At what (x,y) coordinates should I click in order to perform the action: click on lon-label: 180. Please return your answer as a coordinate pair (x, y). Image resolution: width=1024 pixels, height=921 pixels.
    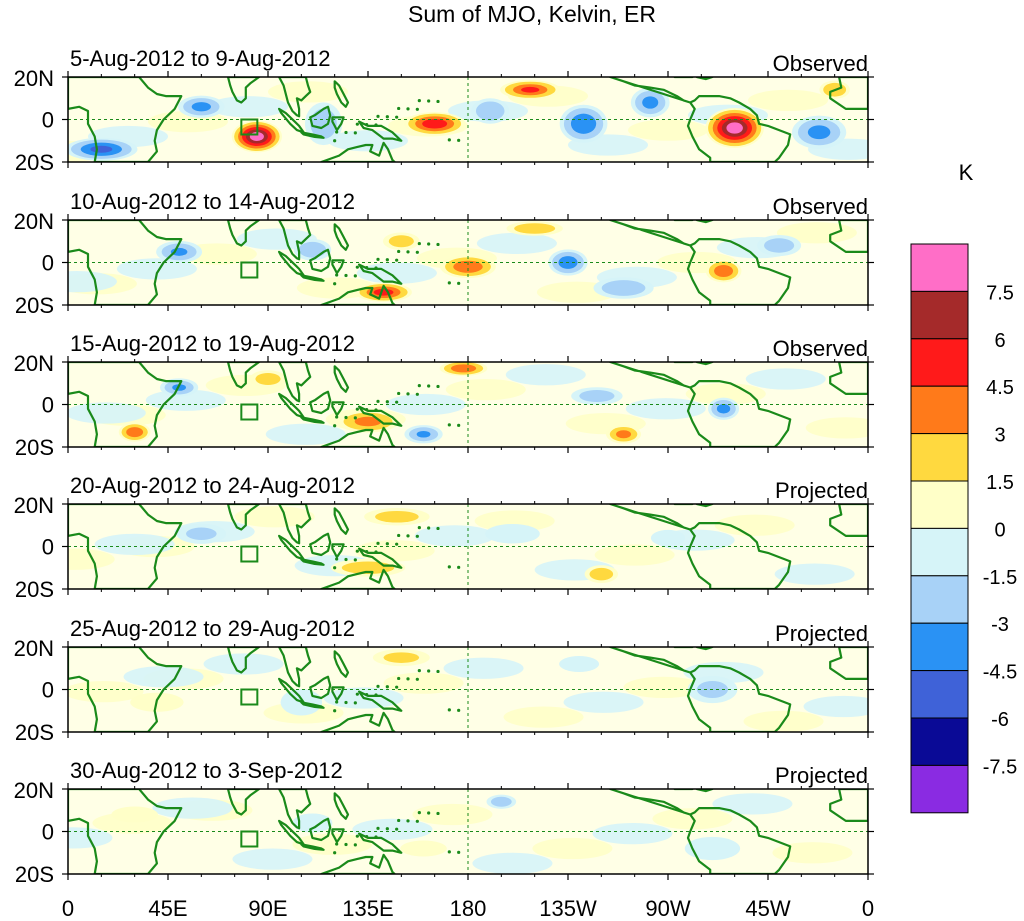
    Looking at the image, I should click on (468, 908).